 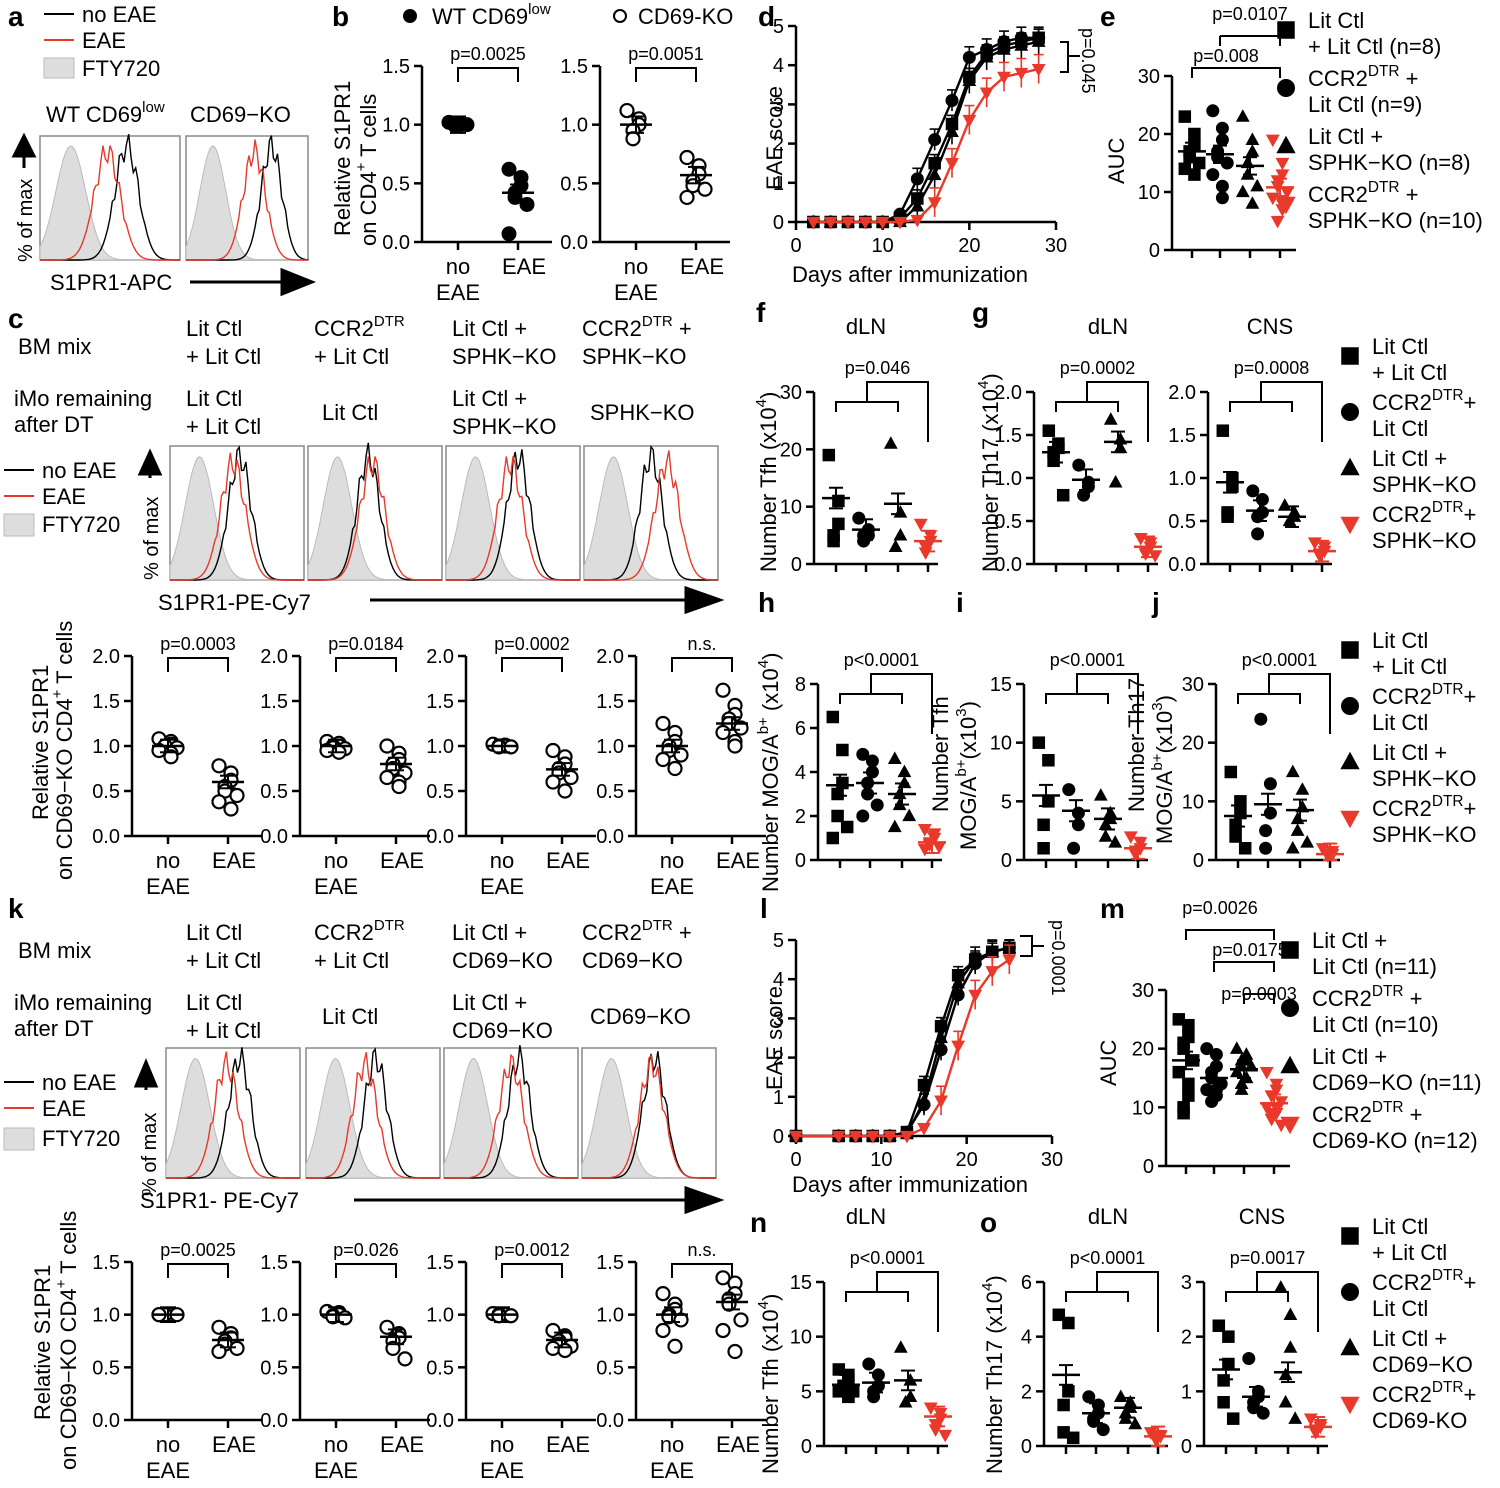 What do you see at coordinates (1108, 326) in the screenshot?
I see `panel-g-dln-title: dLN` at bounding box center [1108, 326].